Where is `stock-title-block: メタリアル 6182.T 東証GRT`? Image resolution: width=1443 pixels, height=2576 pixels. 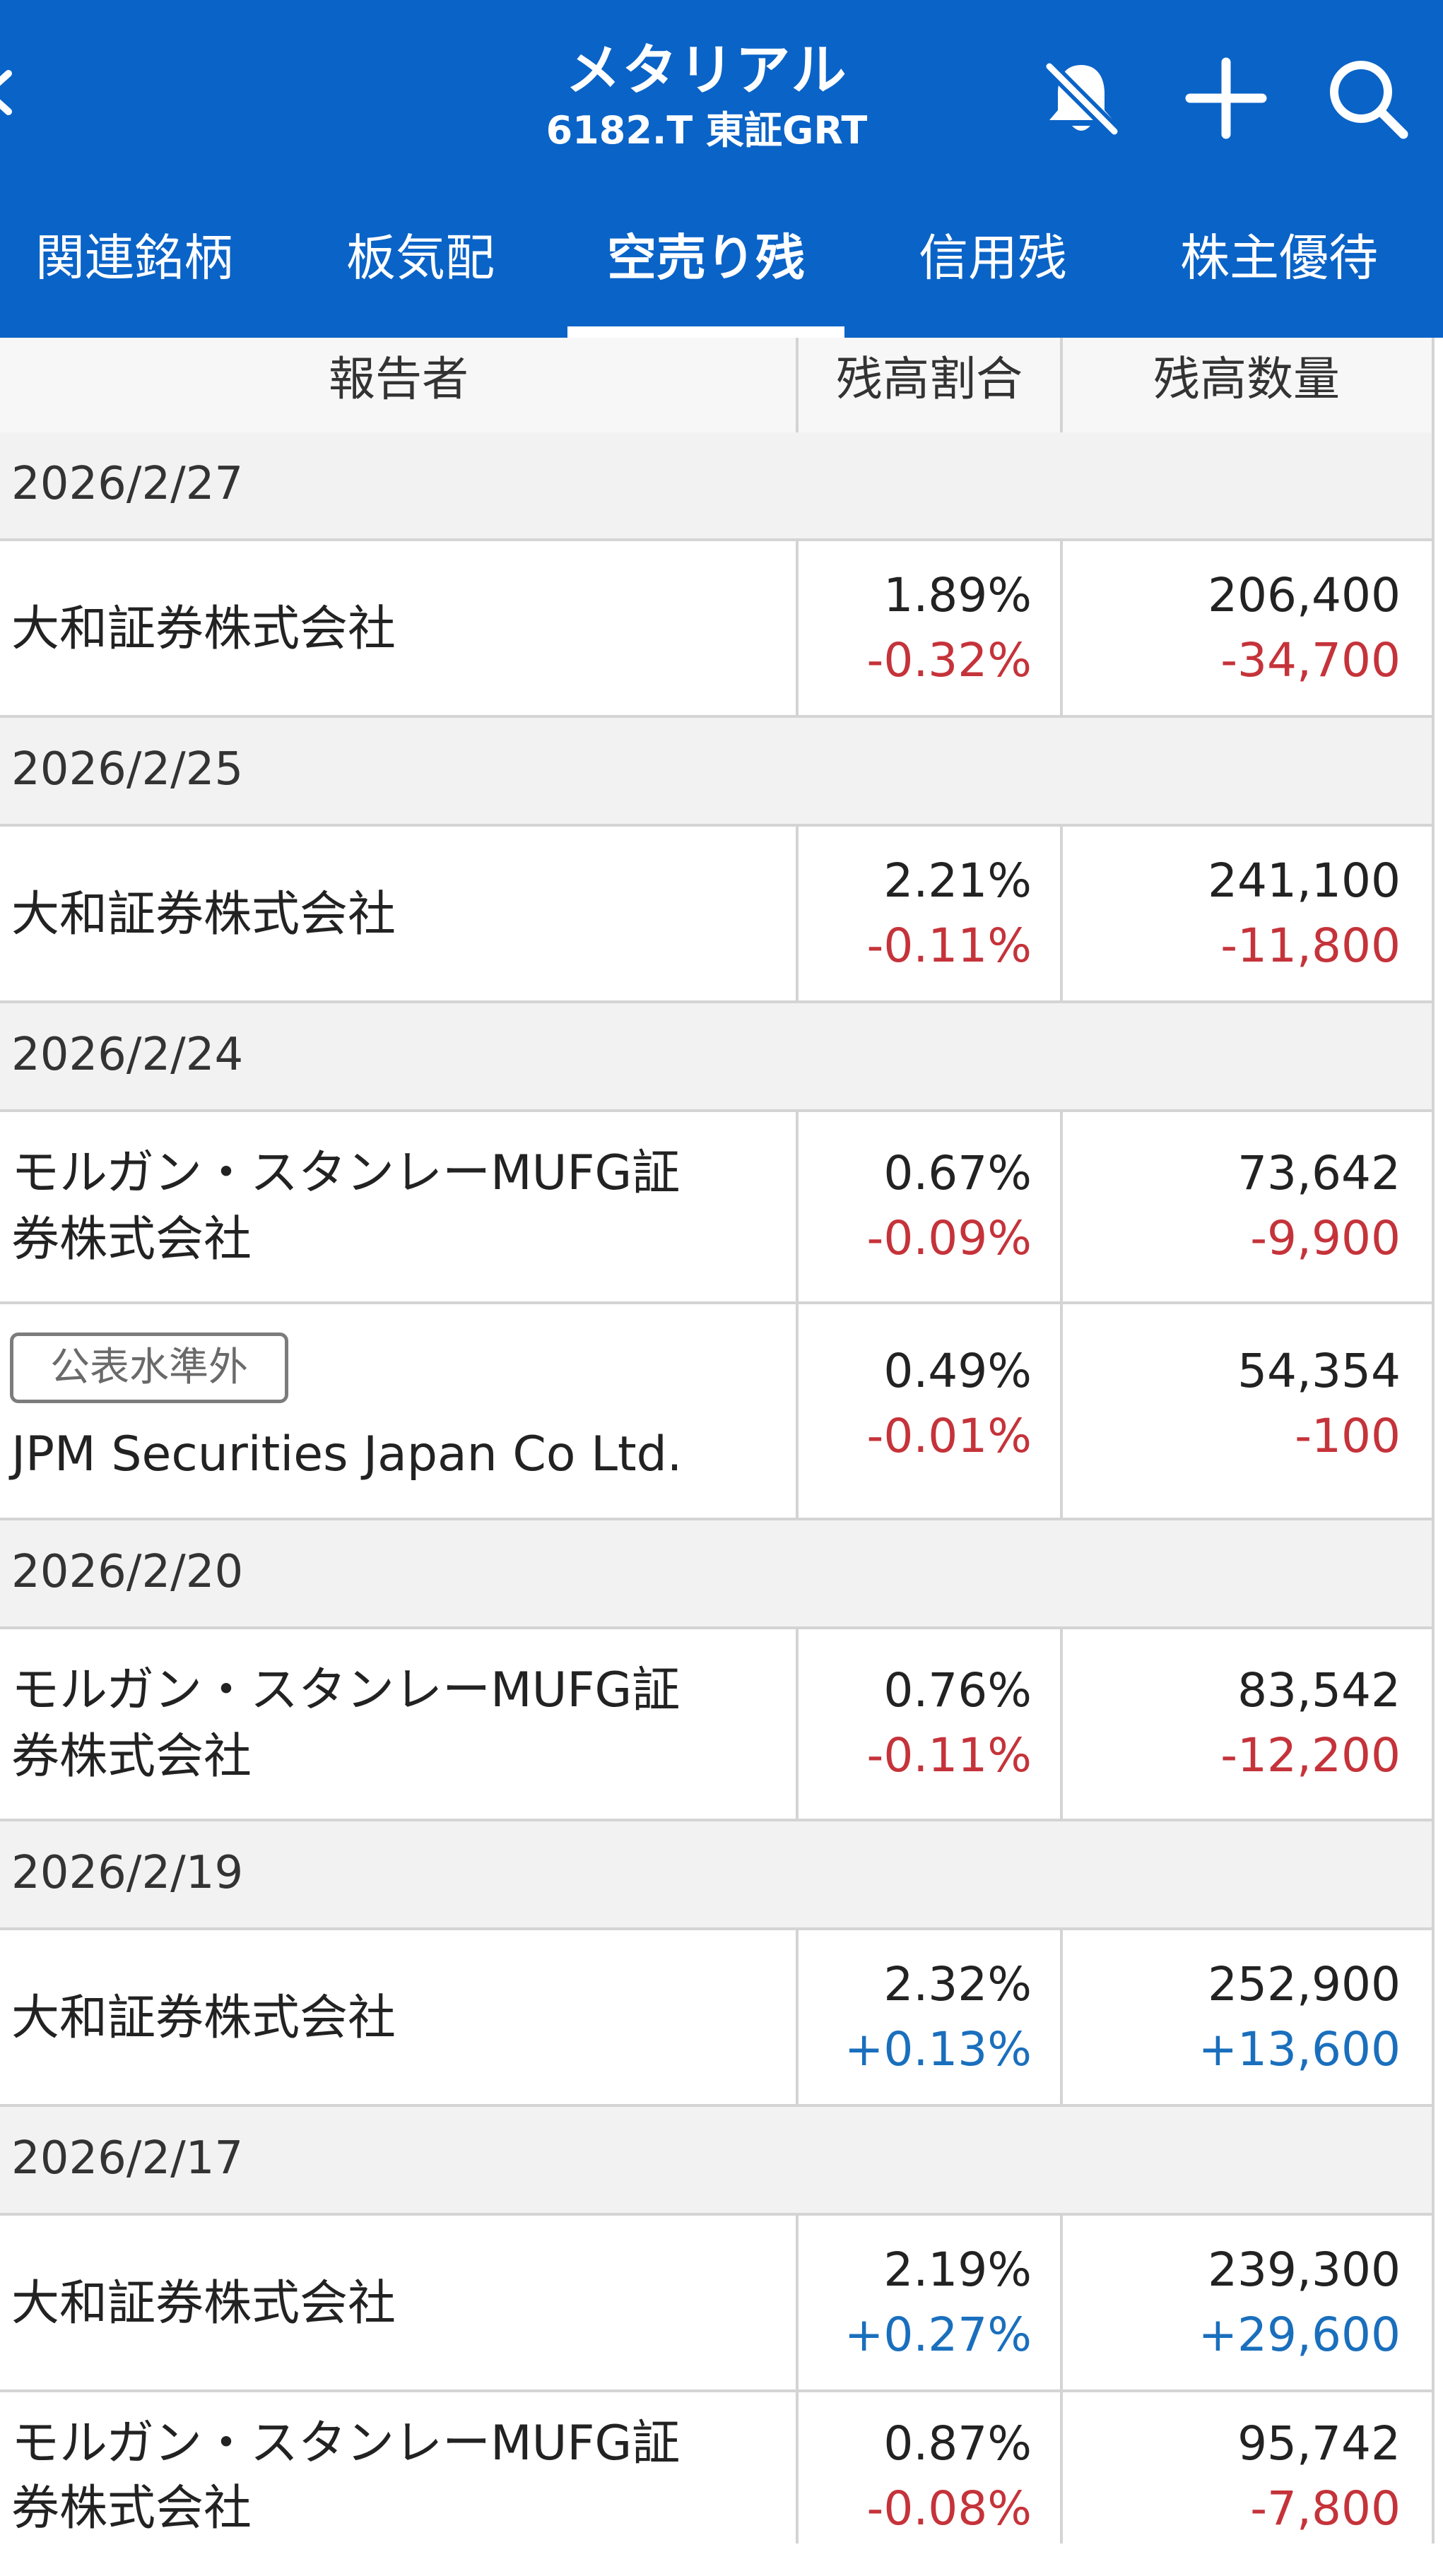
stock-title-block: メタリアル 6182.T 東証GRT is located at coordinates (706, 95).